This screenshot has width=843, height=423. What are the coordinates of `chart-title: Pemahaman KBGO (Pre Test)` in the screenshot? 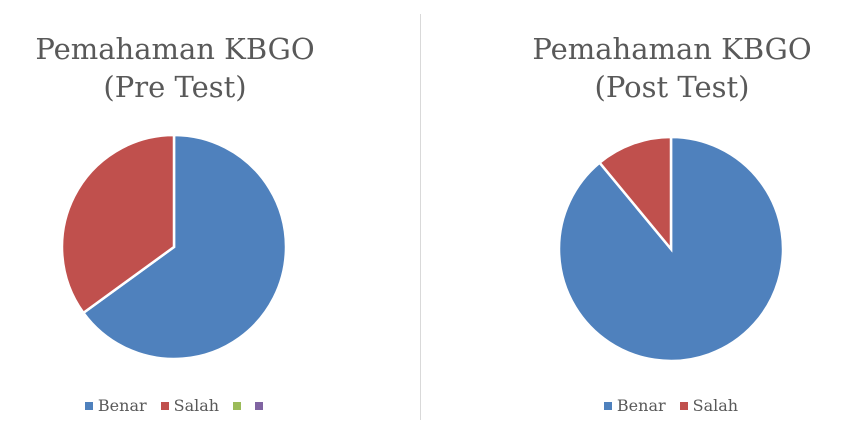 It's located at (175, 68).